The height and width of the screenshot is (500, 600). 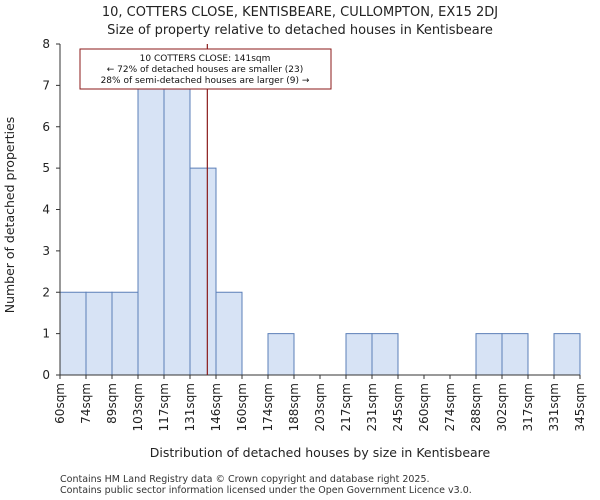 What do you see at coordinates (46, 334) in the screenshot?
I see `y-tick-label: 1` at bounding box center [46, 334].